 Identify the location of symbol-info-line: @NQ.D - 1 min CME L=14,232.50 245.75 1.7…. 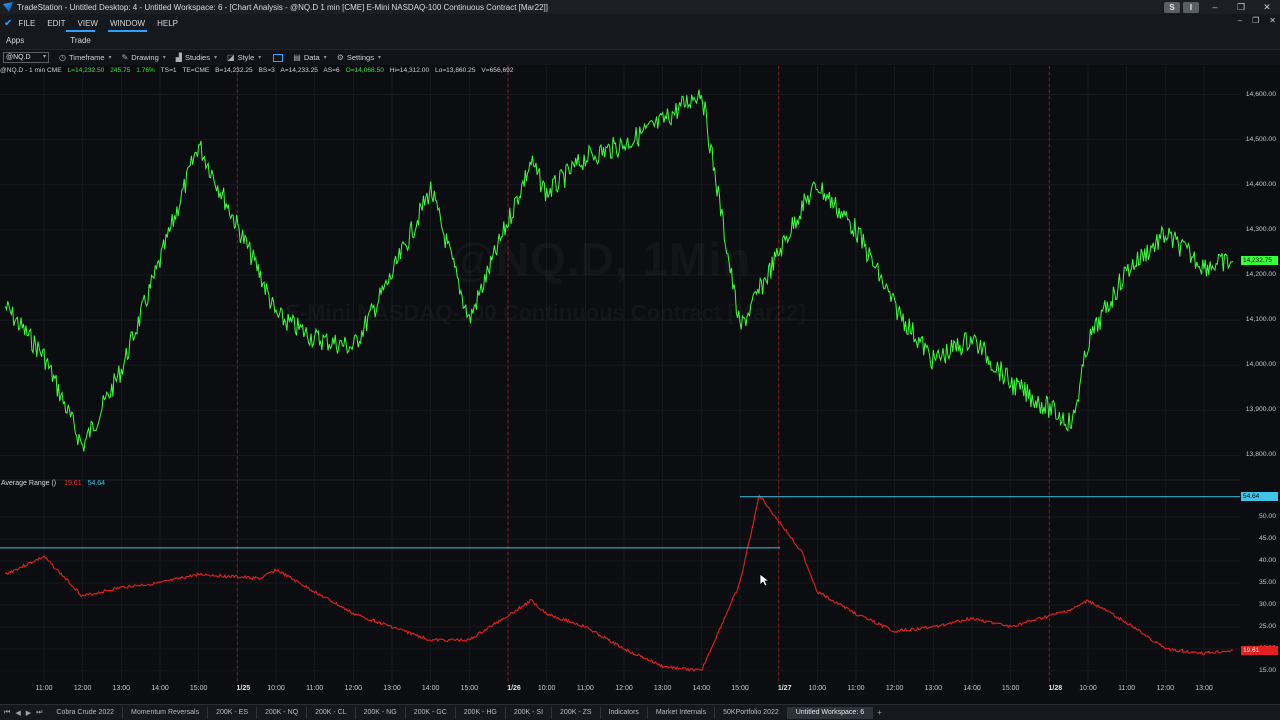
(620, 72).